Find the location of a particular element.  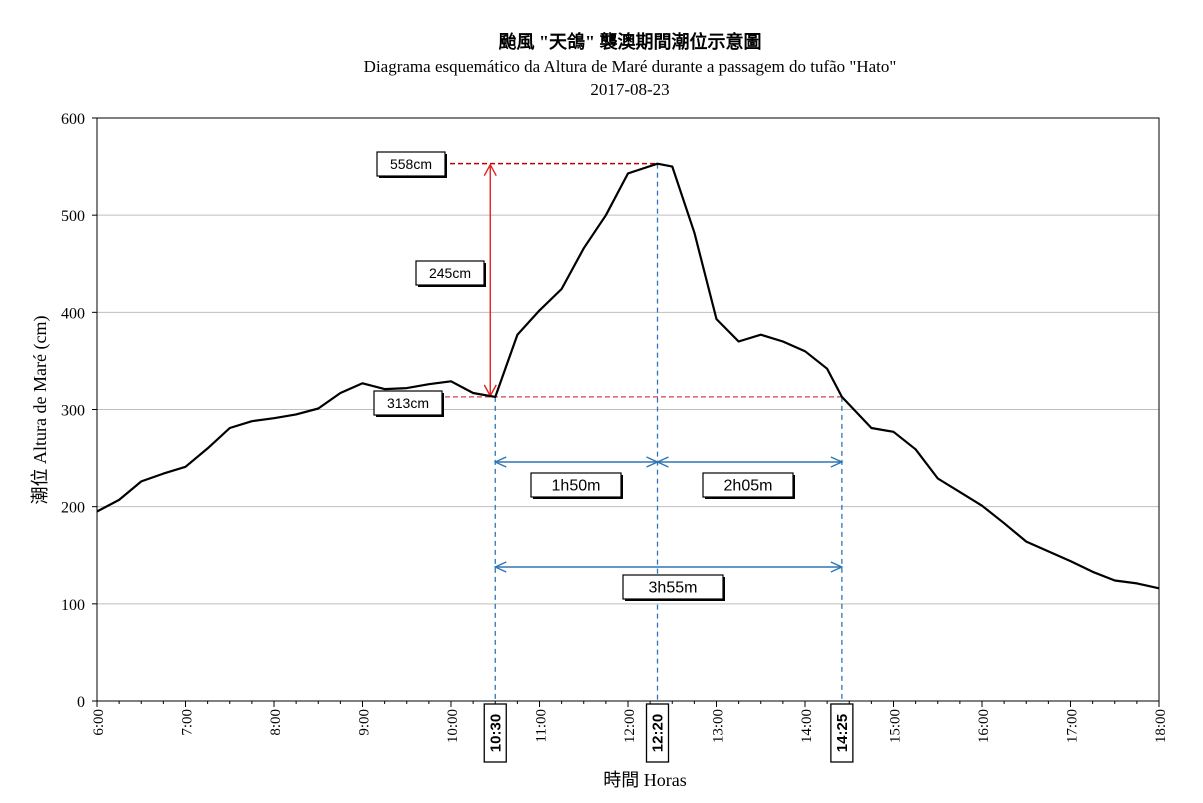

chart-title: 颱風 "天鴿" 襲澳期間潮位示意圖 is located at coordinates (630, 41).